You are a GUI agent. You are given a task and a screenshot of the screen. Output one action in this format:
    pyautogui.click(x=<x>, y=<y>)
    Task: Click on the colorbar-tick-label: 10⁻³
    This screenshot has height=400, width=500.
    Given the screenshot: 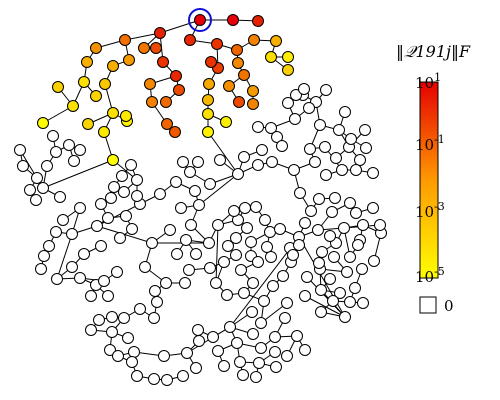 What is the action you would take?
    pyautogui.click(x=430, y=210)
    